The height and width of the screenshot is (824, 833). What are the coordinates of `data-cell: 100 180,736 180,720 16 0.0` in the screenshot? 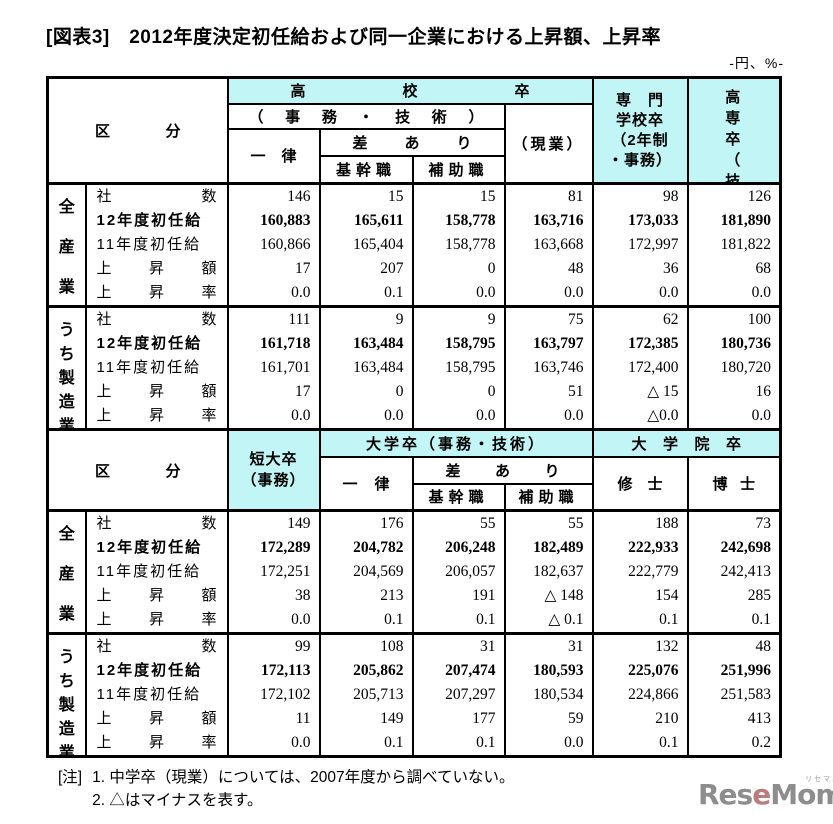 It's located at (734, 368).